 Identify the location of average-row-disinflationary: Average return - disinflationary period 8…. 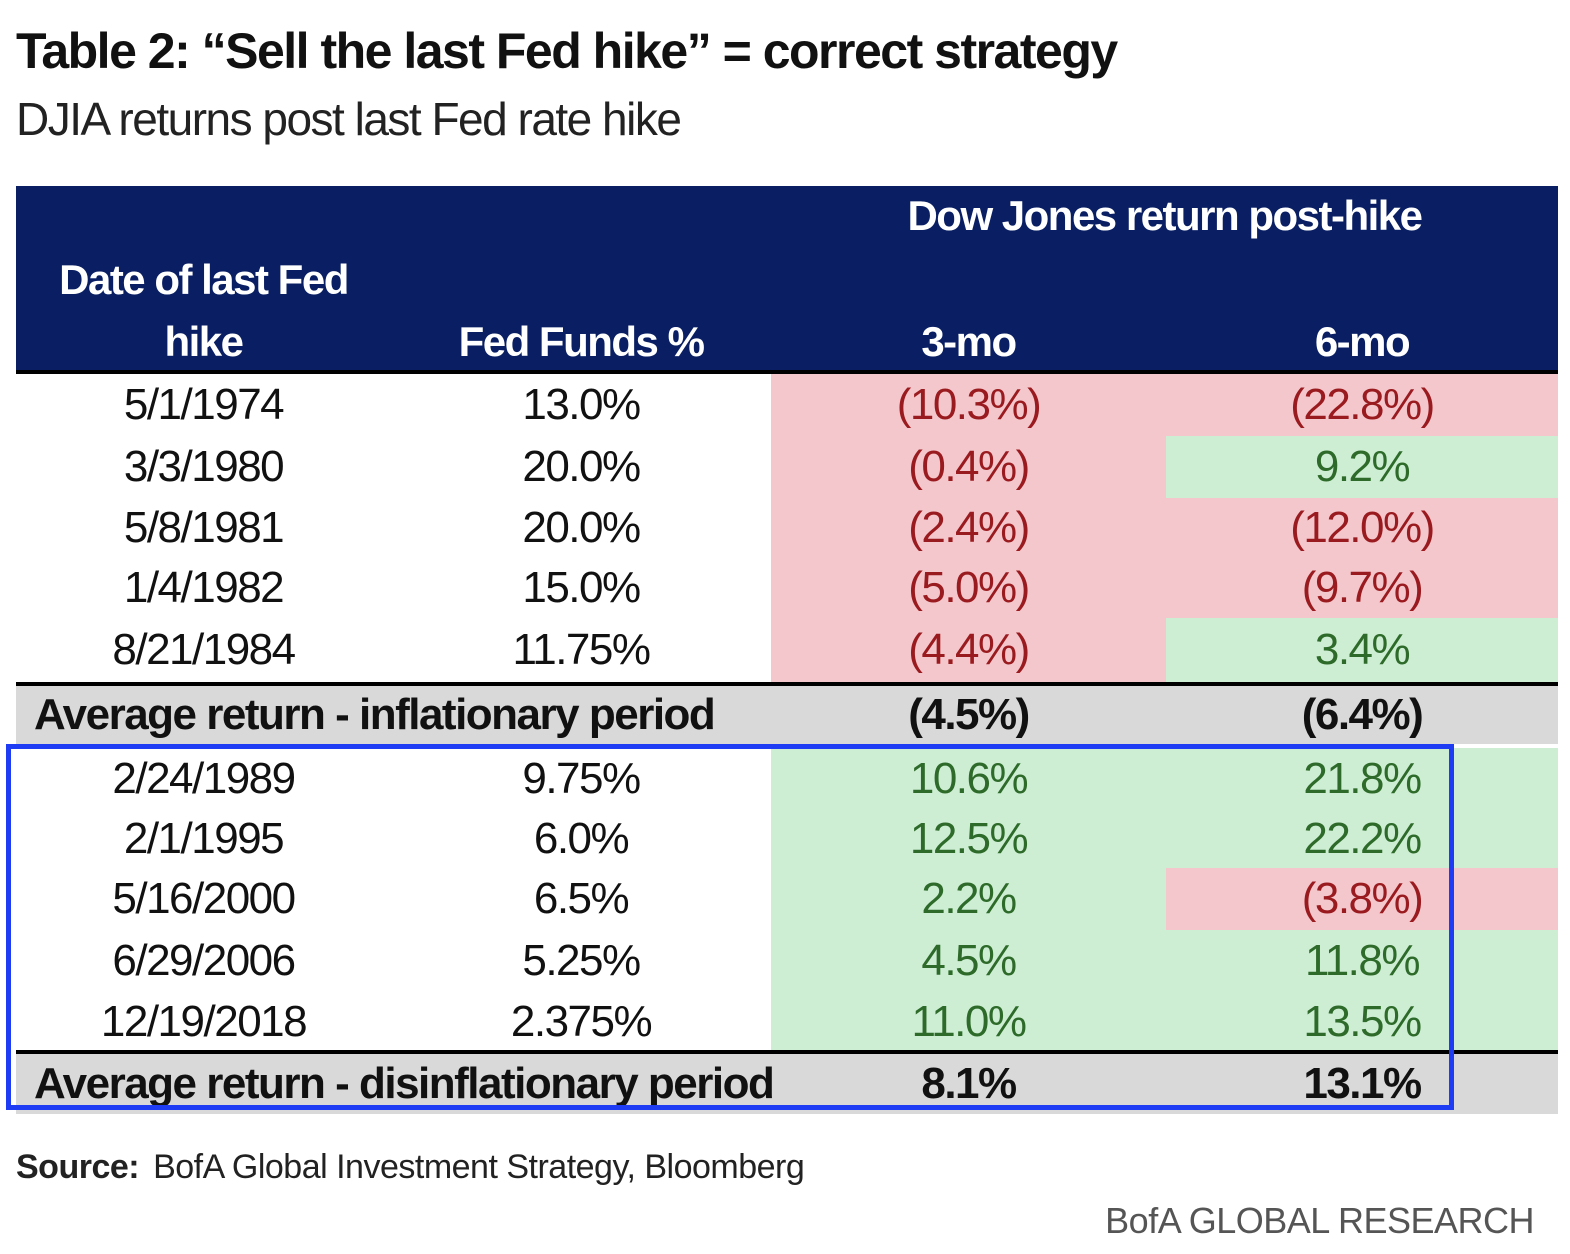
(787, 1084).